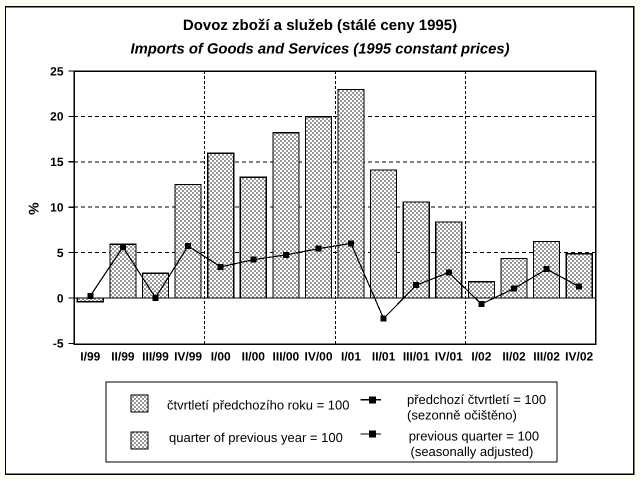 Image resolution: width=640 pixels, height=480 pixels. I want to click on svg-text: IV/01, so click(449, 357).